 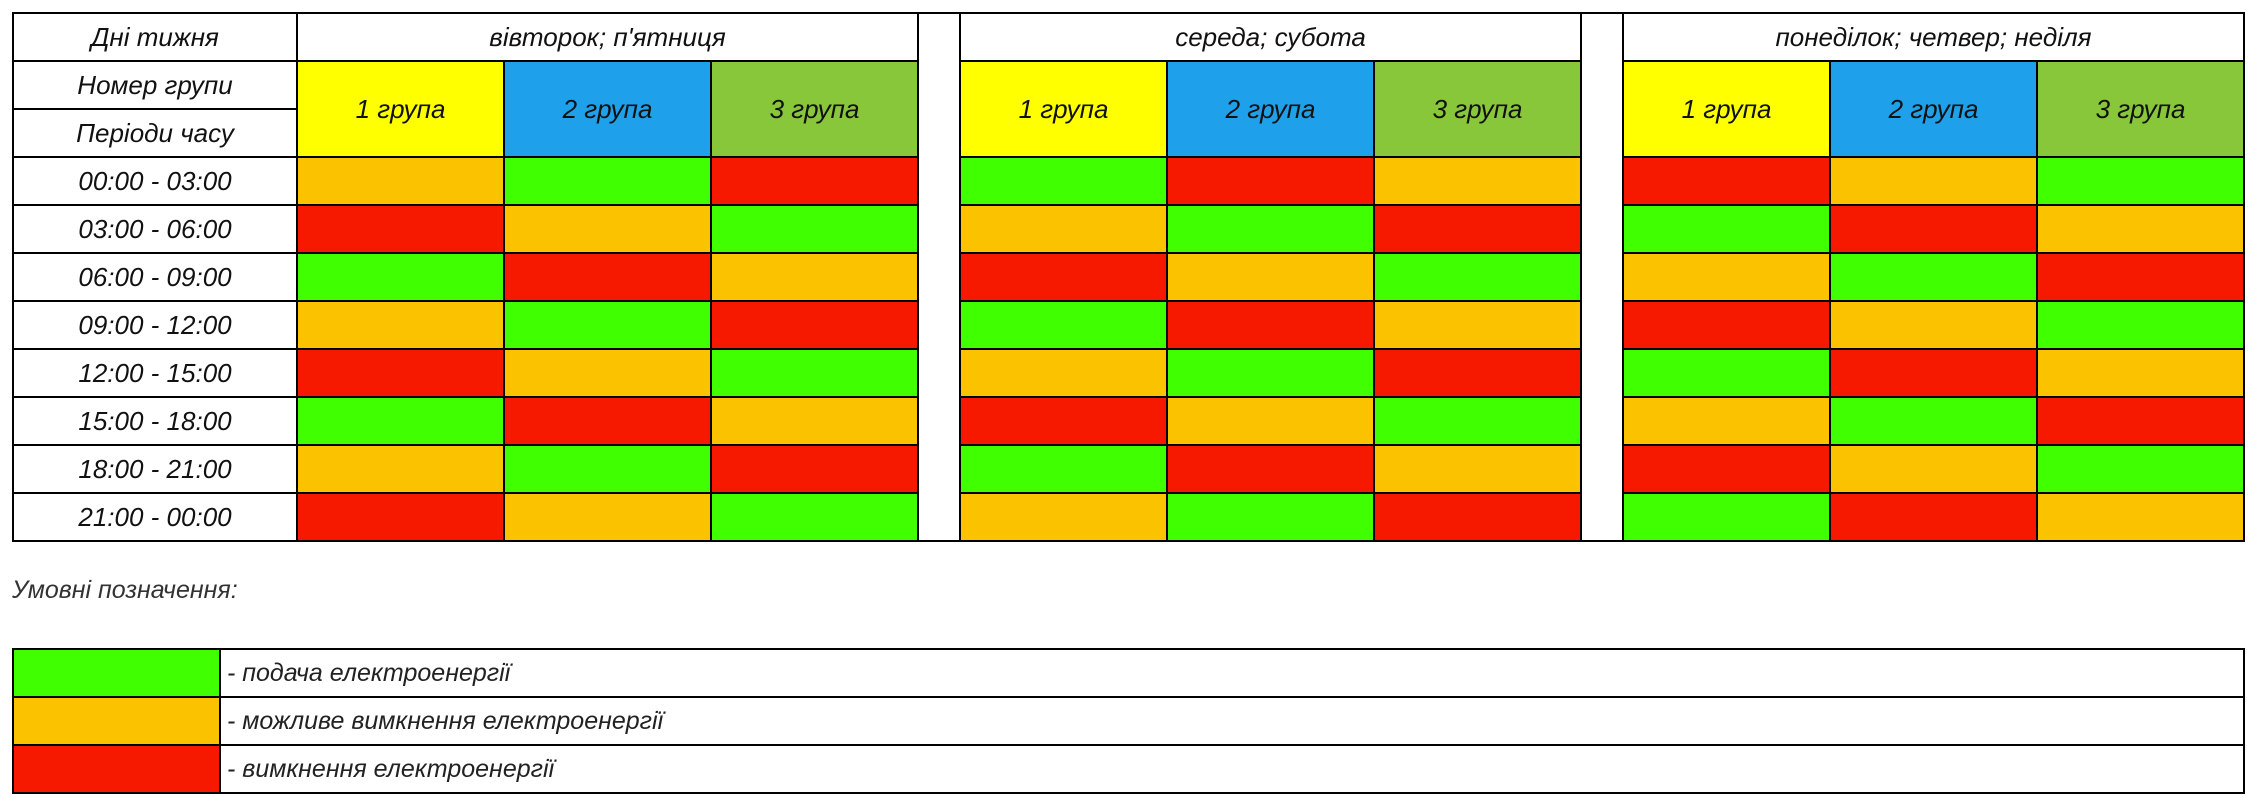 What do you see at coordinates (116, 721) in the screenshot?
I see `legend-swatch-maybe` at bounding box center [116, 721].